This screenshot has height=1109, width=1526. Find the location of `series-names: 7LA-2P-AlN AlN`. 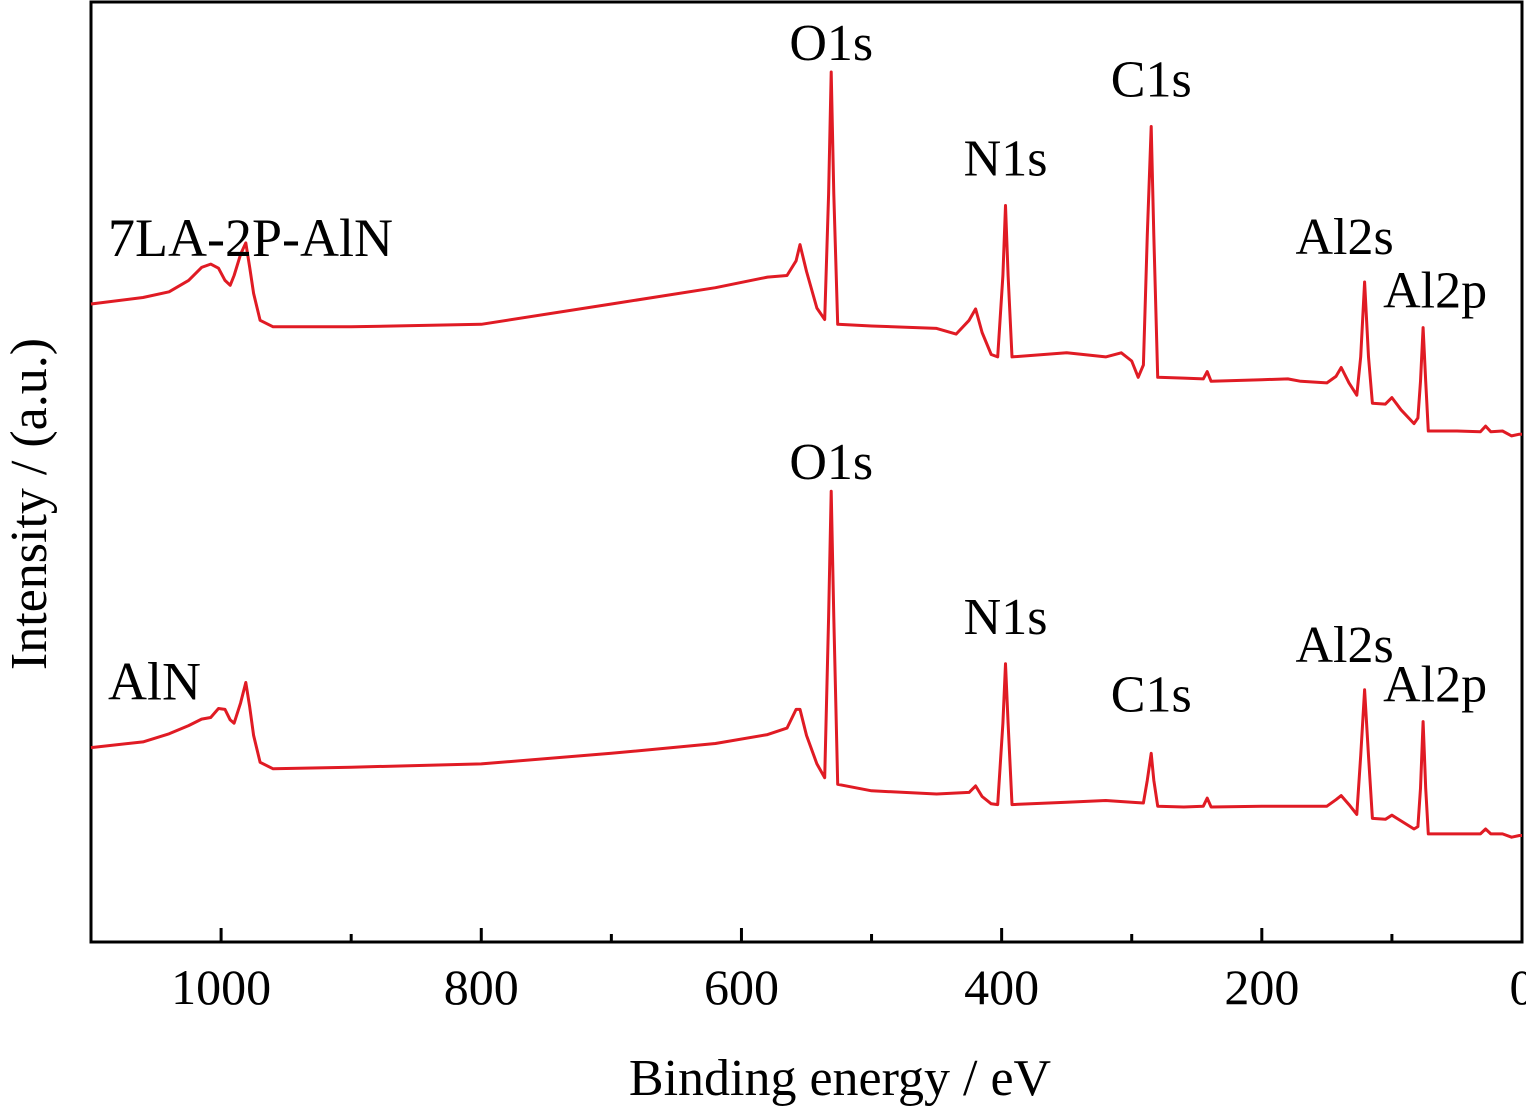

series-names: 7LA-2P-AlN AlN is located at coordinates (250, 460).